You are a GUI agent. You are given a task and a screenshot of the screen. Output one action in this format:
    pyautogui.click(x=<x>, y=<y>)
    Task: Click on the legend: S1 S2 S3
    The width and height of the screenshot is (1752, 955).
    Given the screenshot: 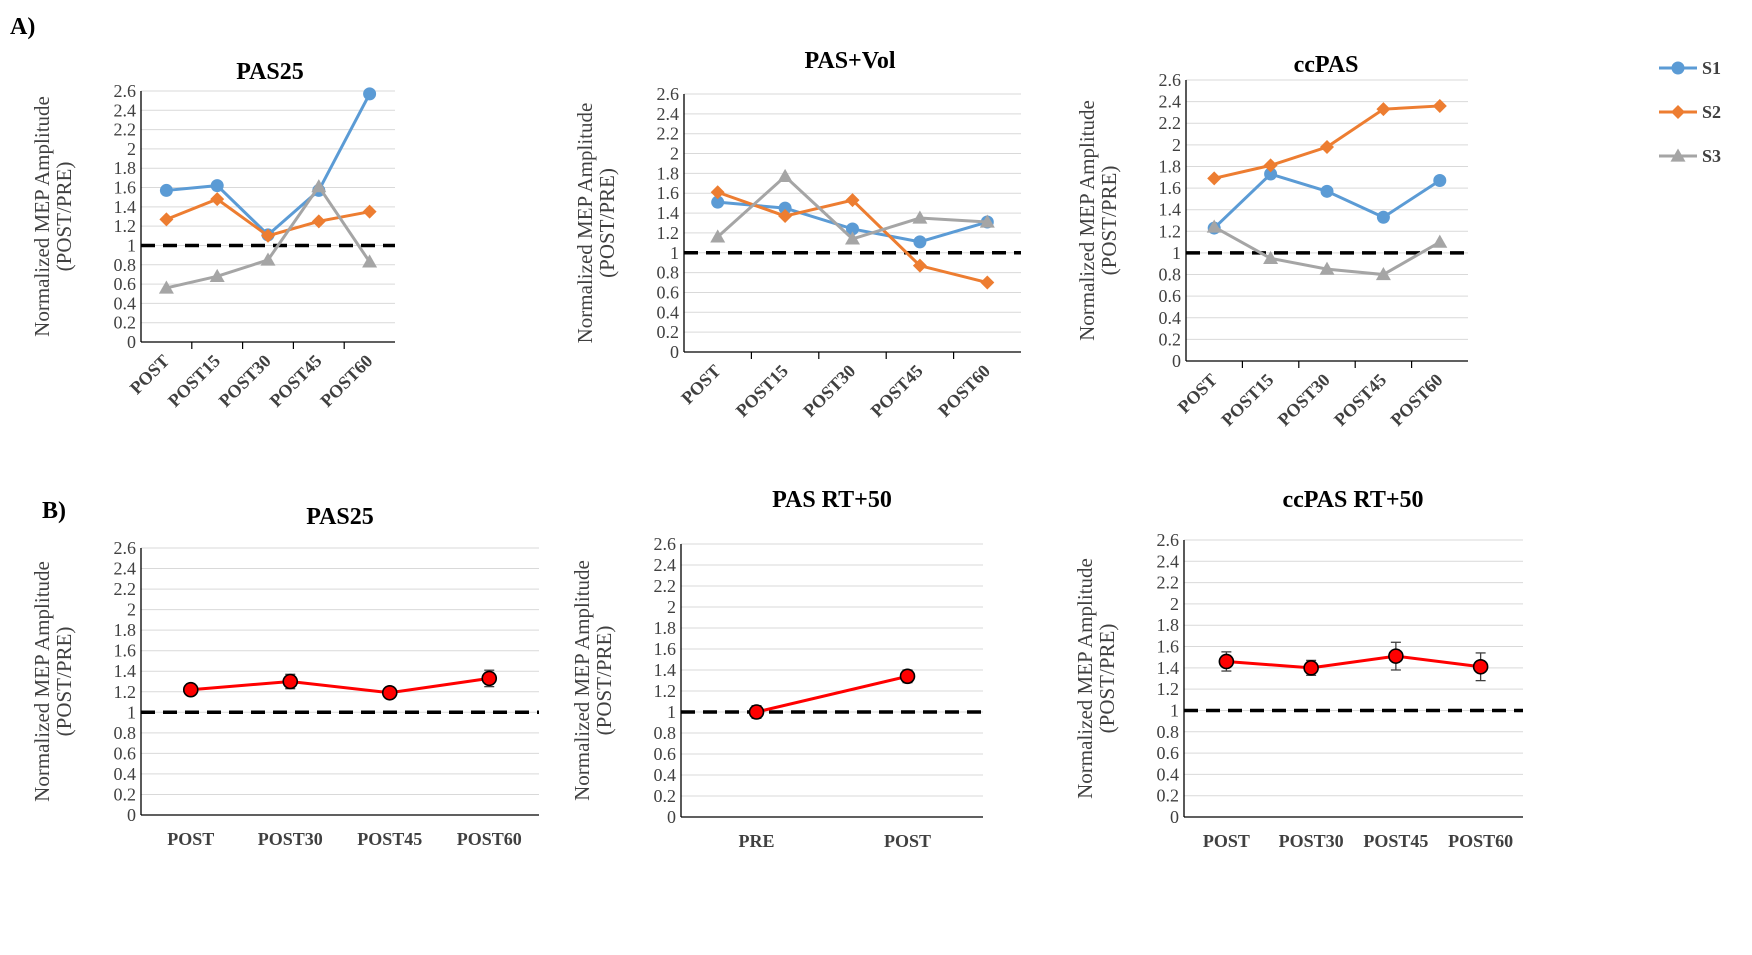 What is the action you would take?
    pyautogui.click(x=1690, y=112)
    